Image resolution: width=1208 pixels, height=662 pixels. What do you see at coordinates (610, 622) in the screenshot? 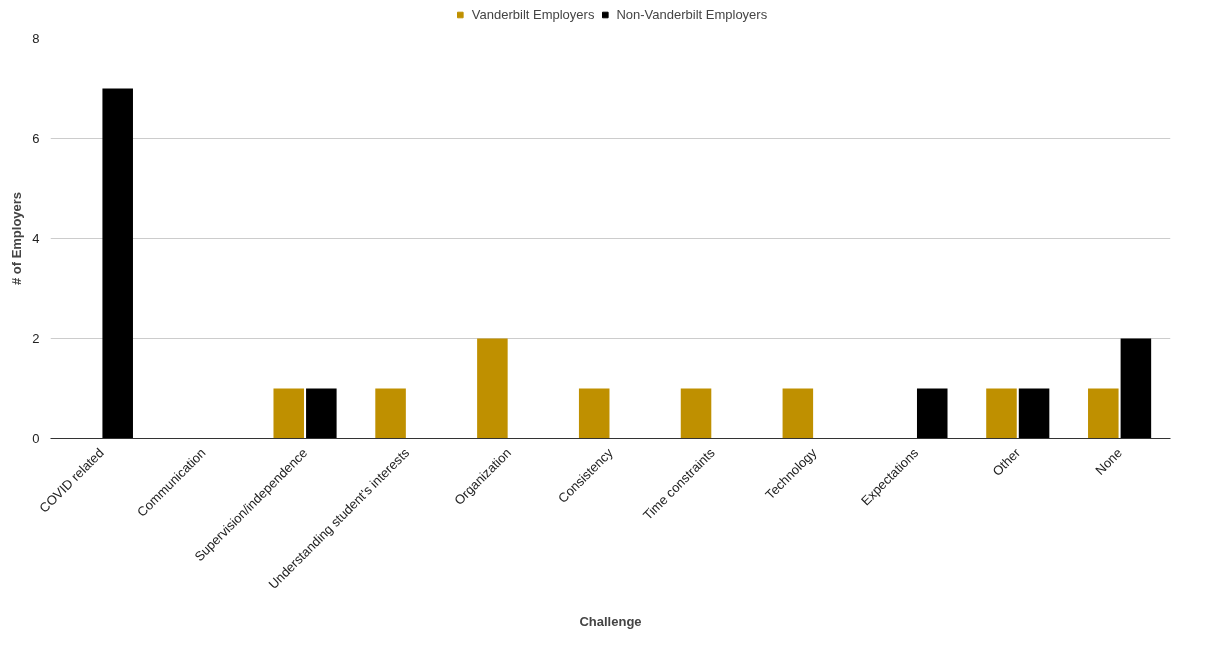
I see `x-axis-title: Challenge` at bounding box center [610, 622].